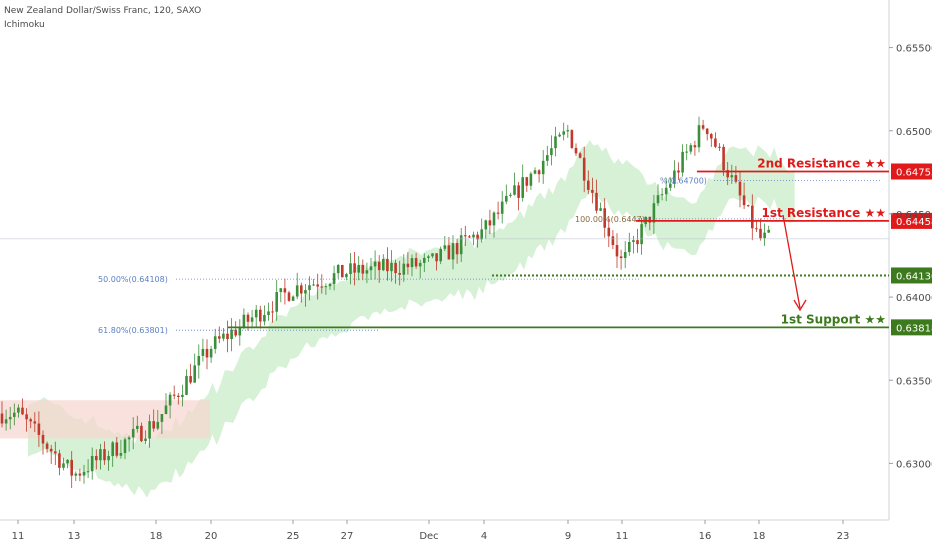 Image resolution: width=932 pixels, height=550 pixels. I want to click on level-price-label: 0.64458, so click(914, 222).